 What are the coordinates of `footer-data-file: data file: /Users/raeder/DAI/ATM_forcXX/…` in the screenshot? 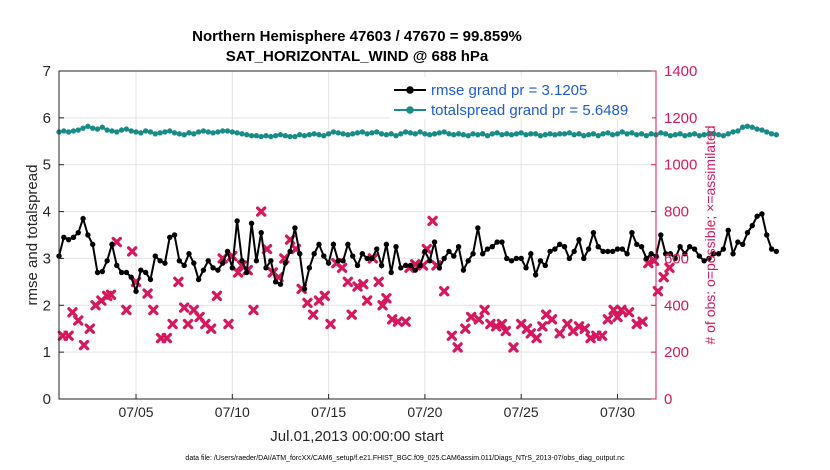 It's located at (405, 458).